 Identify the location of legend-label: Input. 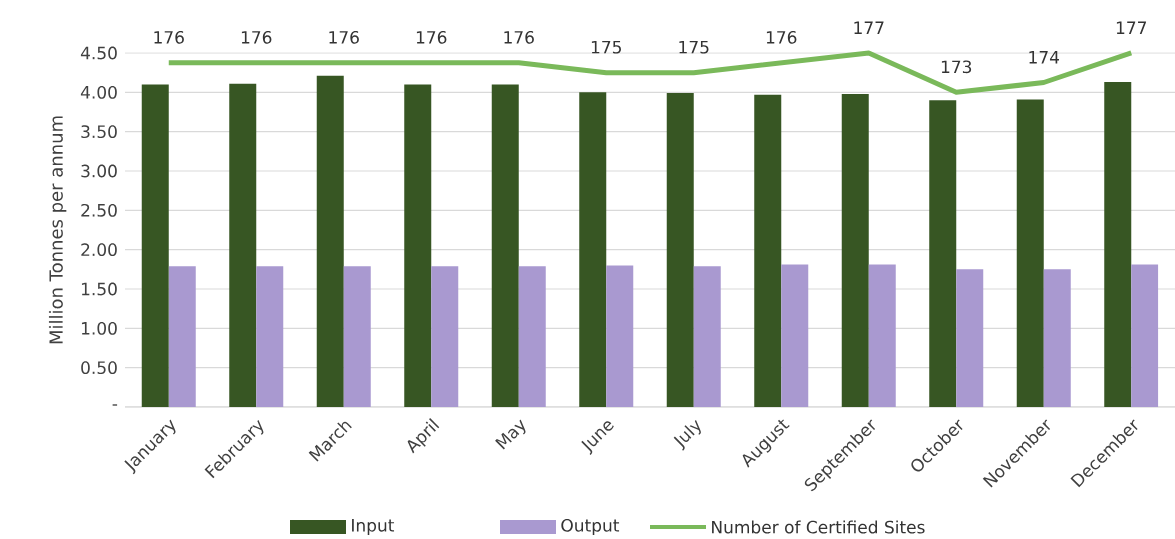
(373, 527).